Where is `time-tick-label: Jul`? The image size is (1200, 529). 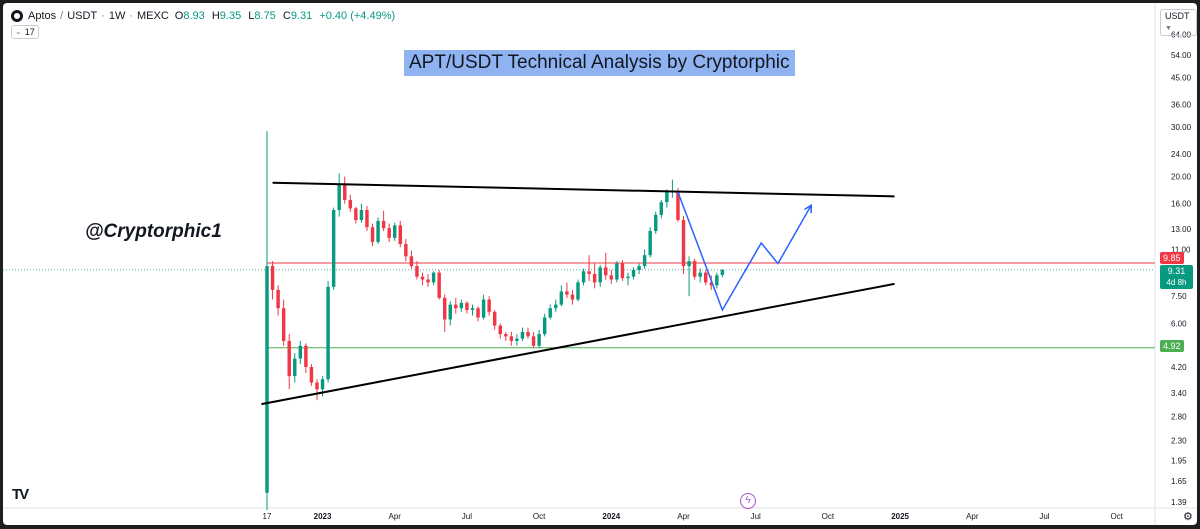
time-tick-label: Jul is located at coordinates (756, 516).